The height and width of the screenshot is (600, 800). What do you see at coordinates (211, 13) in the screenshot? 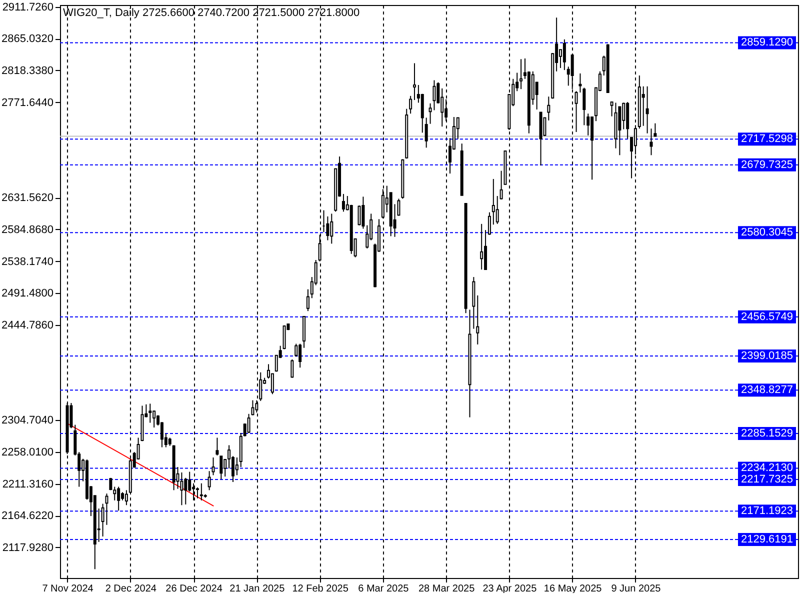
I see `chart-title: WIG20_T, Daily 2725.6600 2740.7200 2721.5000 2721.8000` at bounding box center [211, 13].